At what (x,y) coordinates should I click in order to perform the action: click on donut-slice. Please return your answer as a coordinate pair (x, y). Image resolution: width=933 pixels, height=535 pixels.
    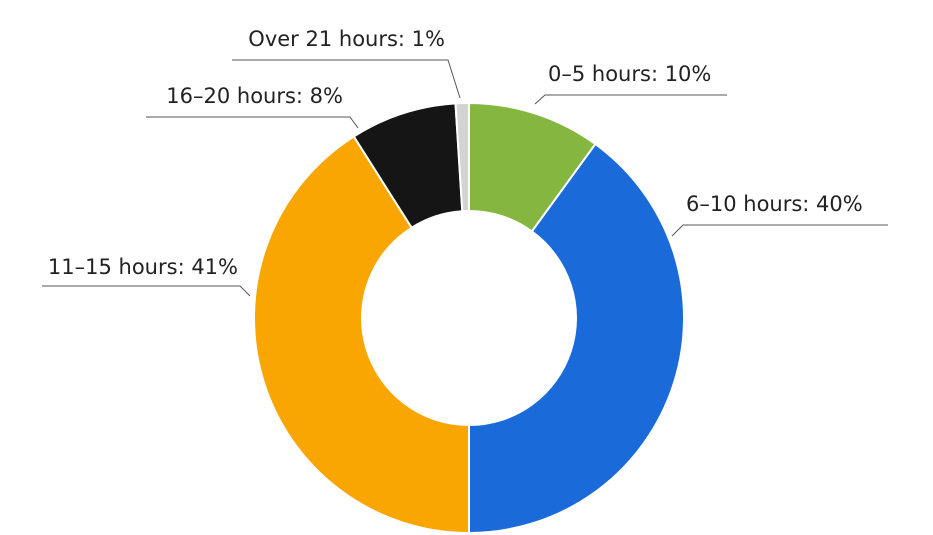
    Looking at the image, I should click on (462, 157).